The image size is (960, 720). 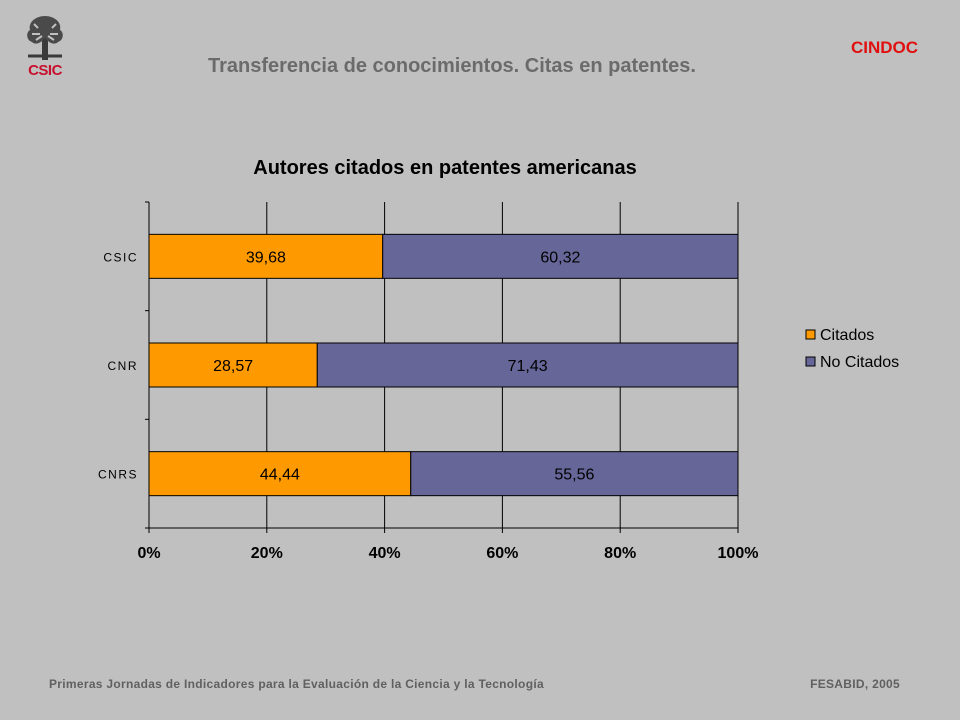 I want to click on chart-title: Autores citados en patentes americanas, so click(x=444, y=168).